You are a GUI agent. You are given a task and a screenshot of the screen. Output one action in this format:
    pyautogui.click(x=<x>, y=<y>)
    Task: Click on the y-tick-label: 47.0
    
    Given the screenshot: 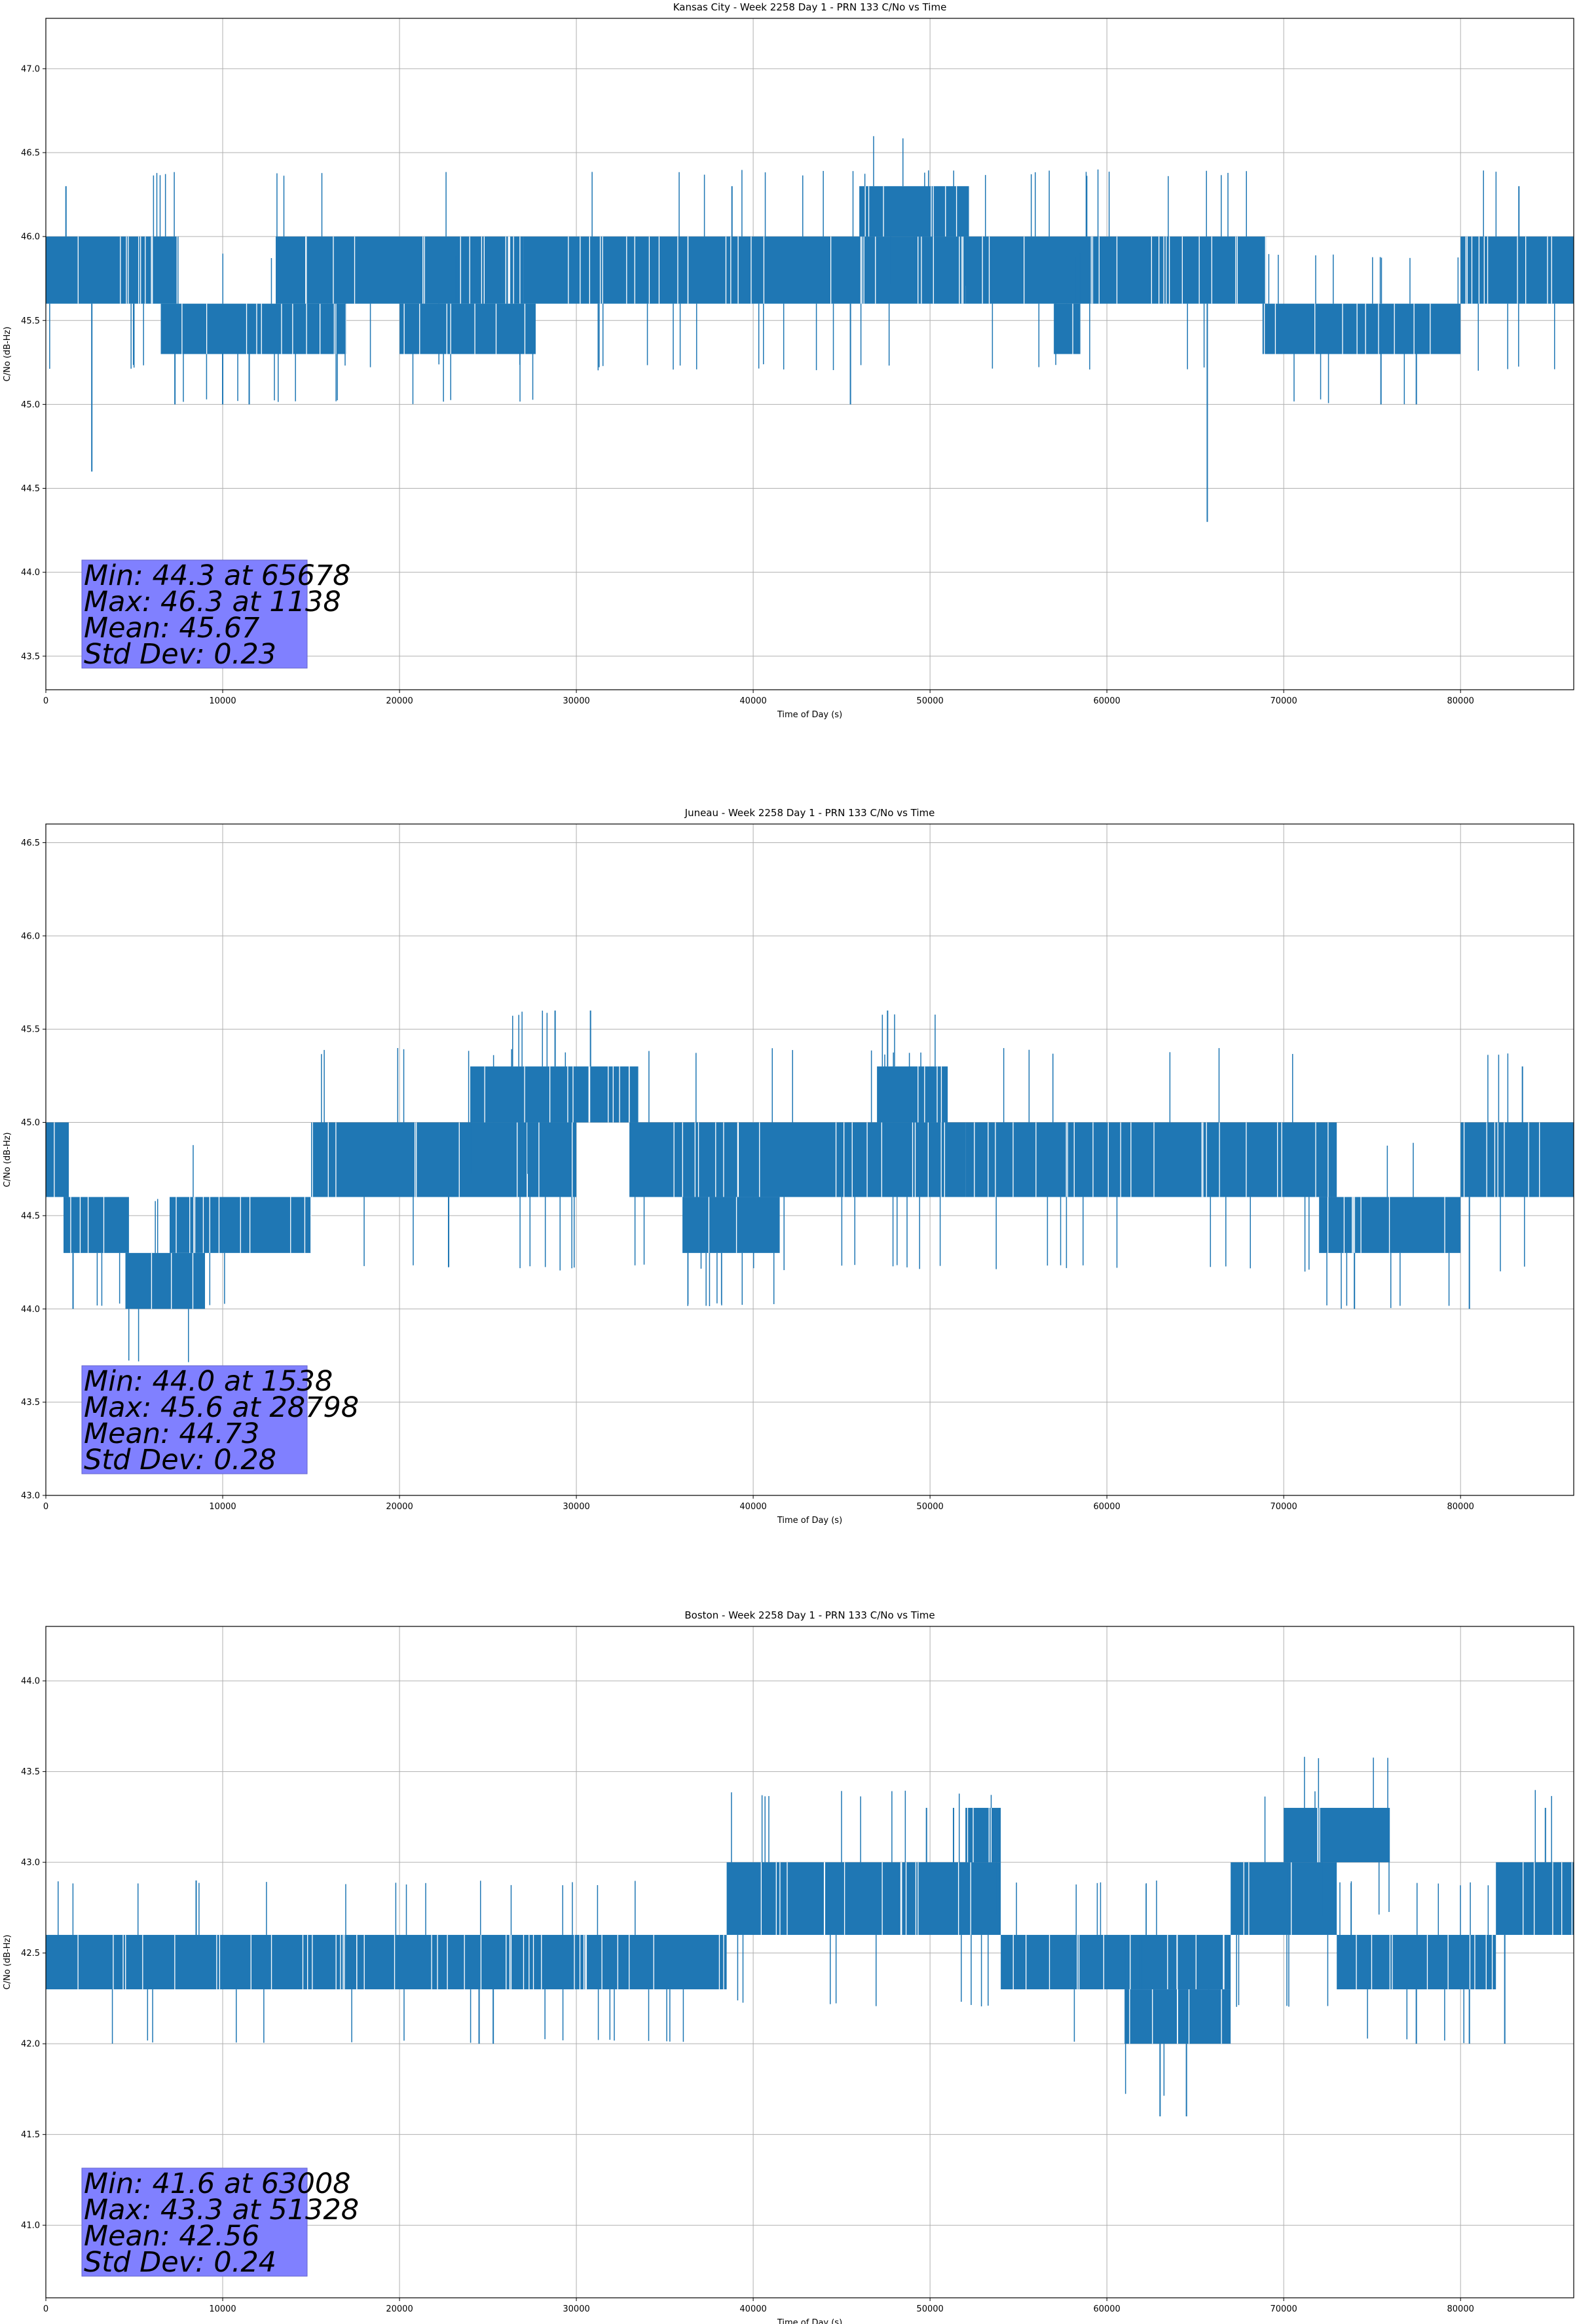 What is the action you would take?
    pyautogui.click(x=30, y=69)
    